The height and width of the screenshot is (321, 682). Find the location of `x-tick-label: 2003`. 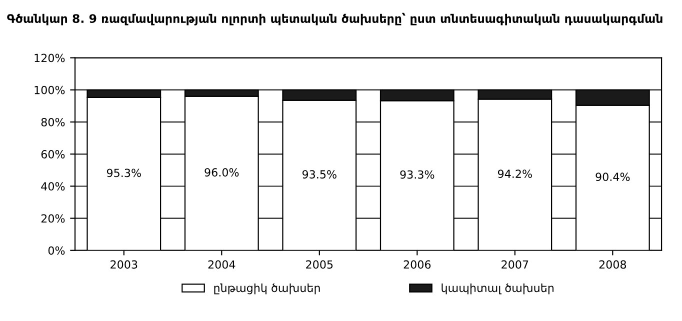

x-tick-label: 2003 is located at coordinates (124, 264).